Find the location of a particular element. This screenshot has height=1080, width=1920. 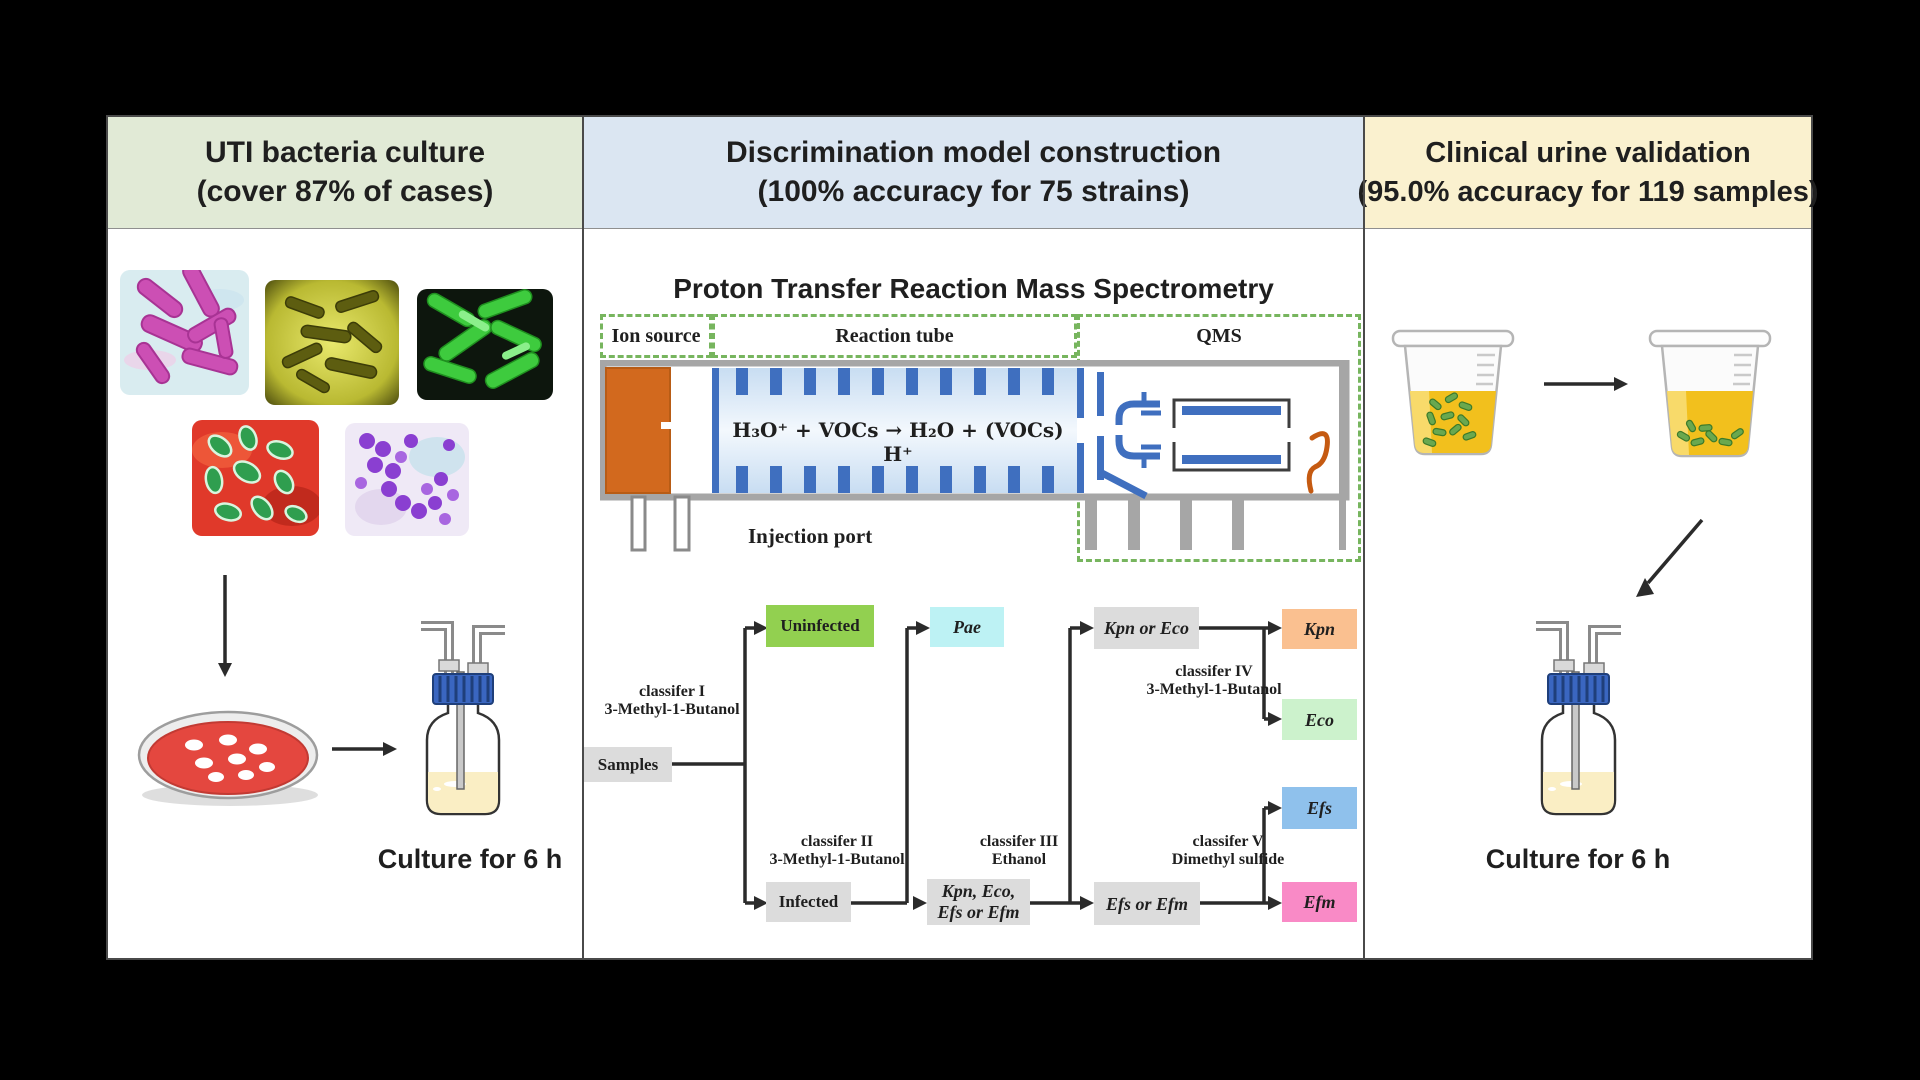

bacteria-image-green-rods is located at coordinates (485, 344).